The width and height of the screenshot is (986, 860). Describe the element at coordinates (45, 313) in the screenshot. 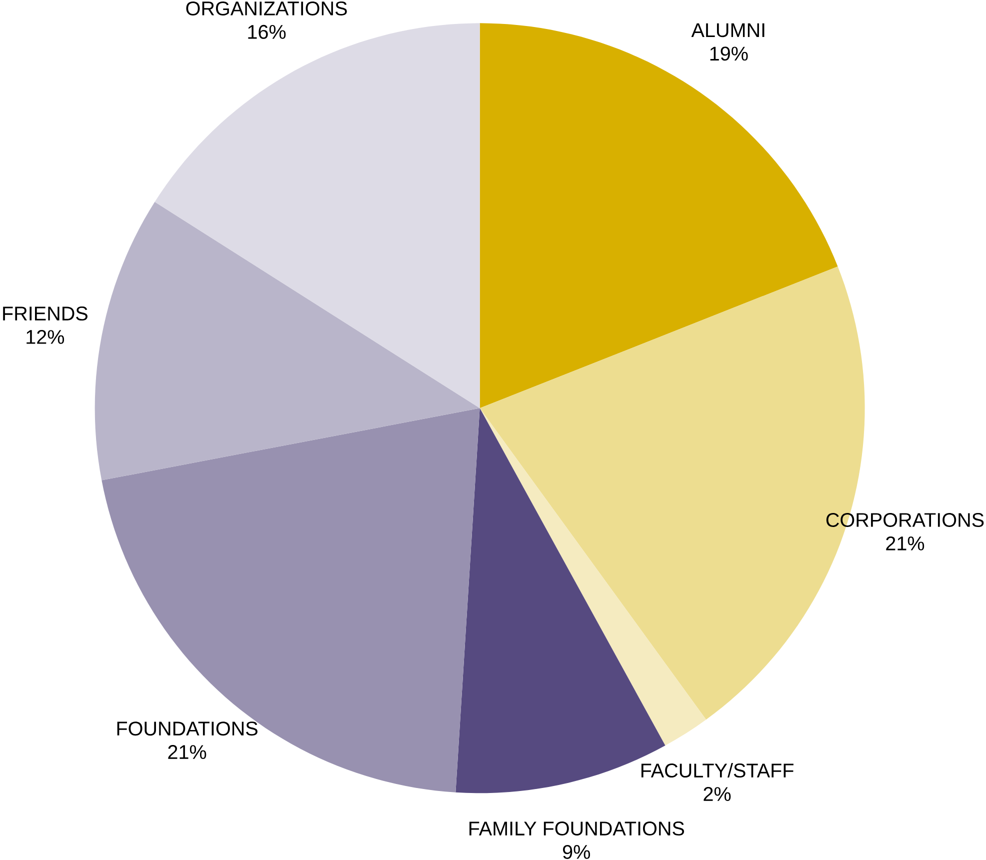

I see `slice-label: FRIENDS` at that location.